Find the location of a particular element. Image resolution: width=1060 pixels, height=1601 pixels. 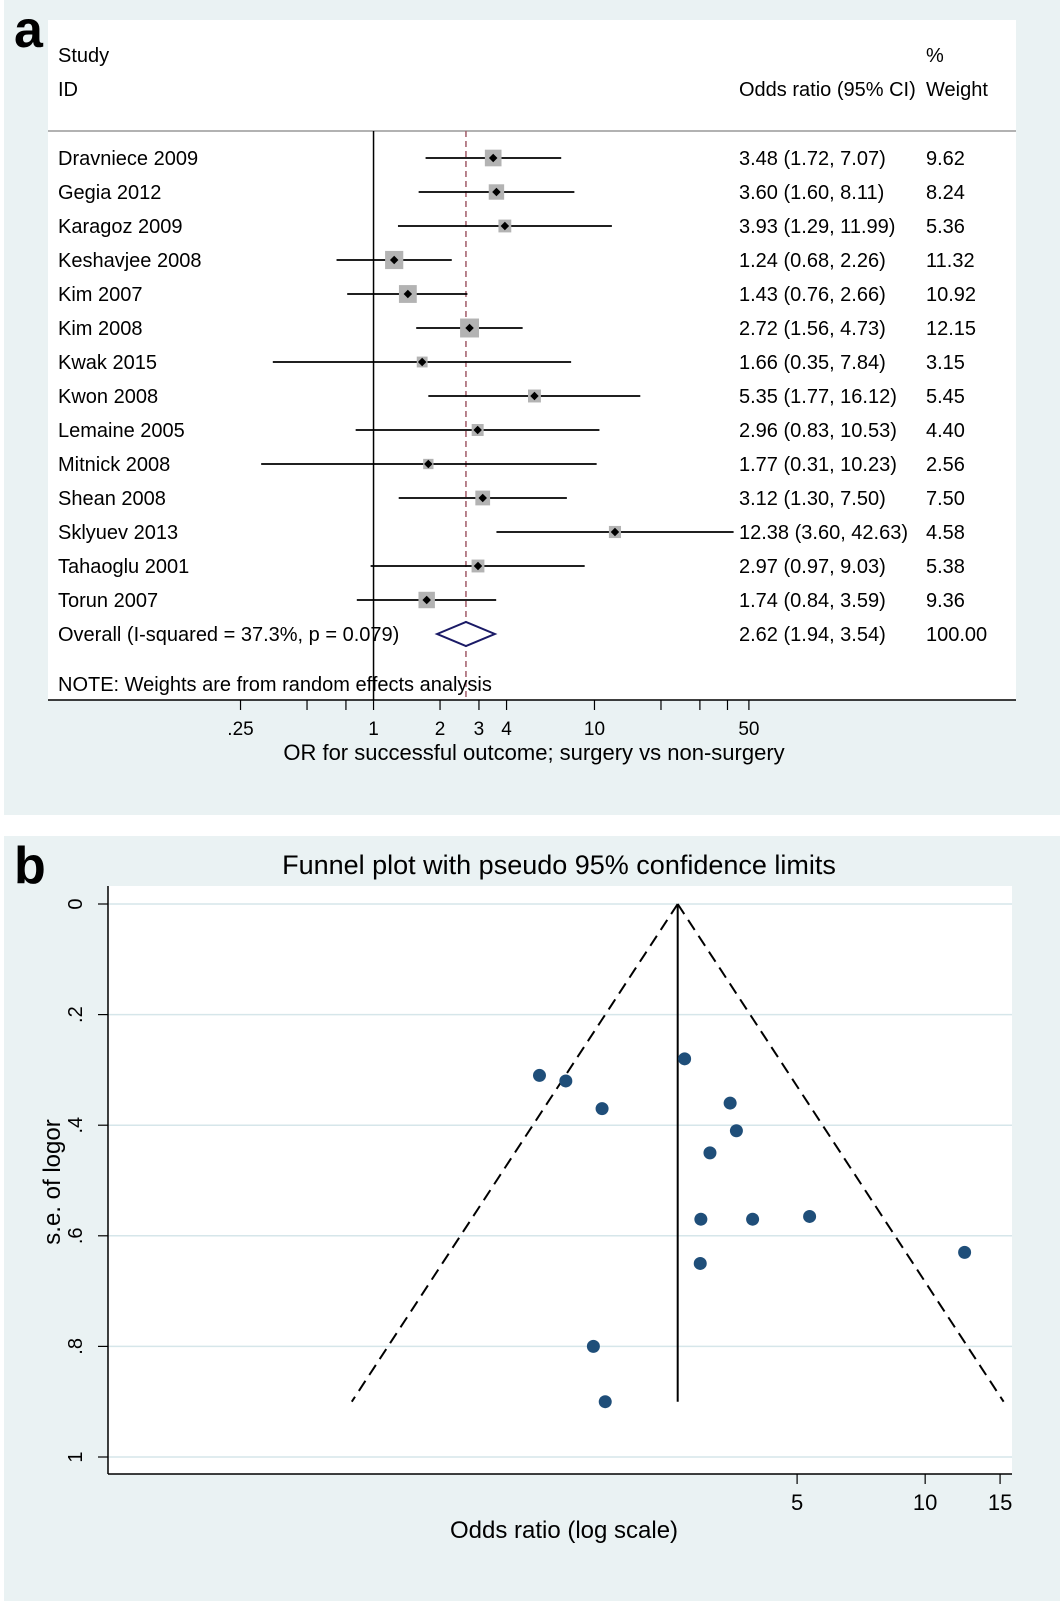

y-tick-label: .2 is located at coordinates (76, 1014).